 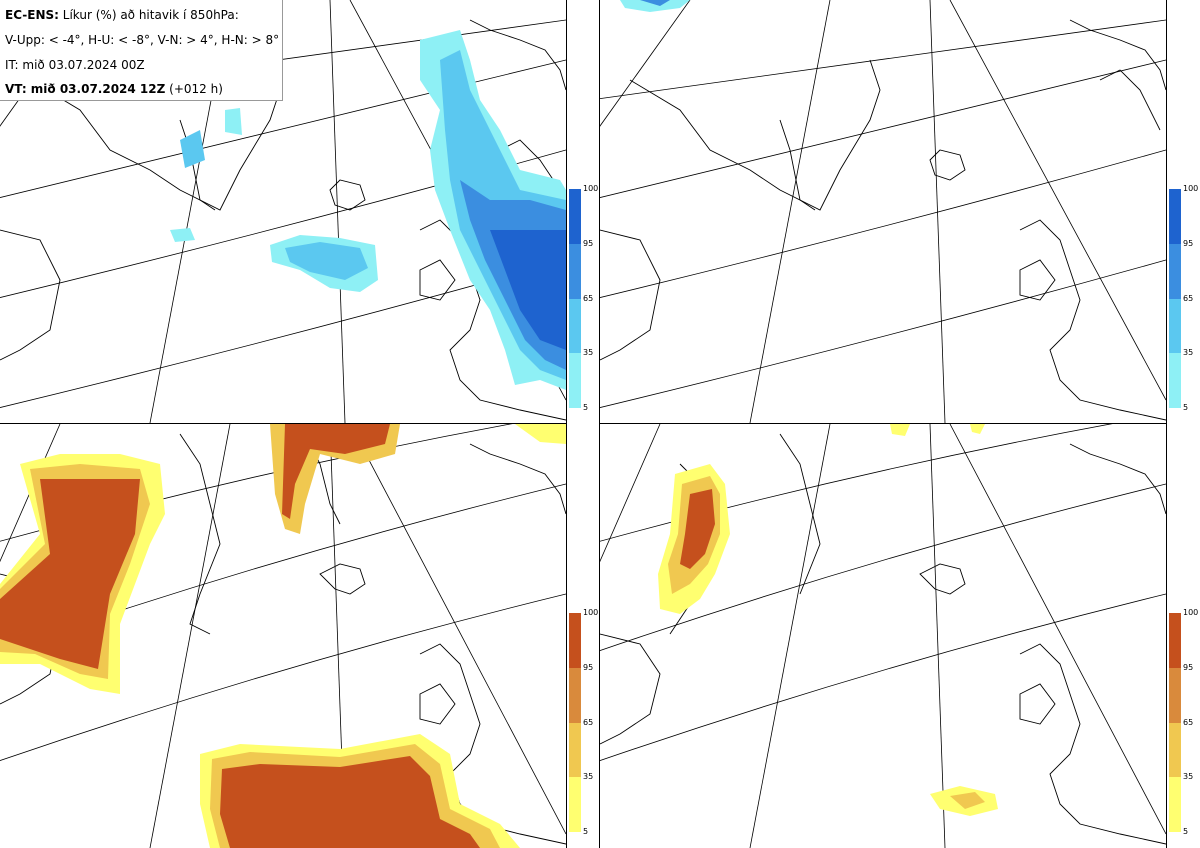 I want to click on model-label: EC-ENS:, so click(x=32, y=15).